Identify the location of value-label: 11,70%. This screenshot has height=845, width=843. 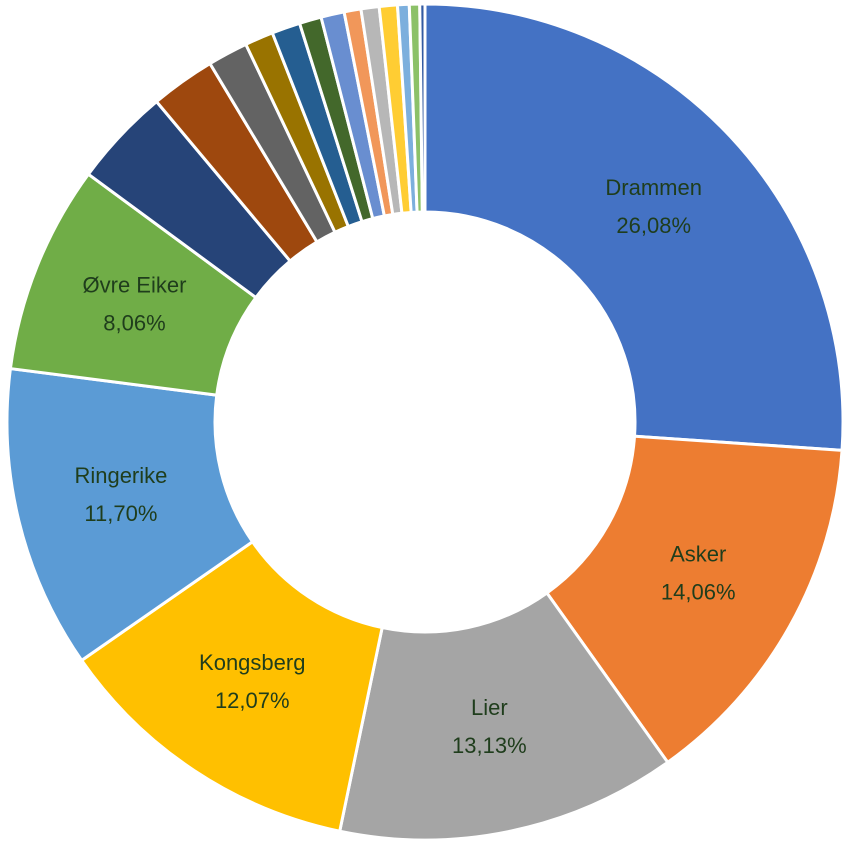
(120, 513).